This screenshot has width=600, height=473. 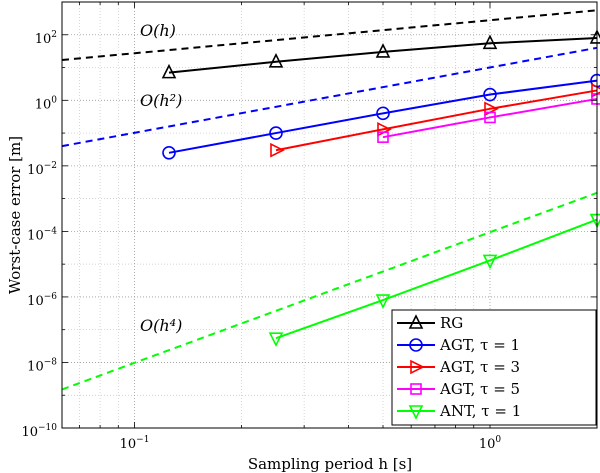 I want to click on legend-entry: ANT, τ = 1, so click(x=459, y=411).